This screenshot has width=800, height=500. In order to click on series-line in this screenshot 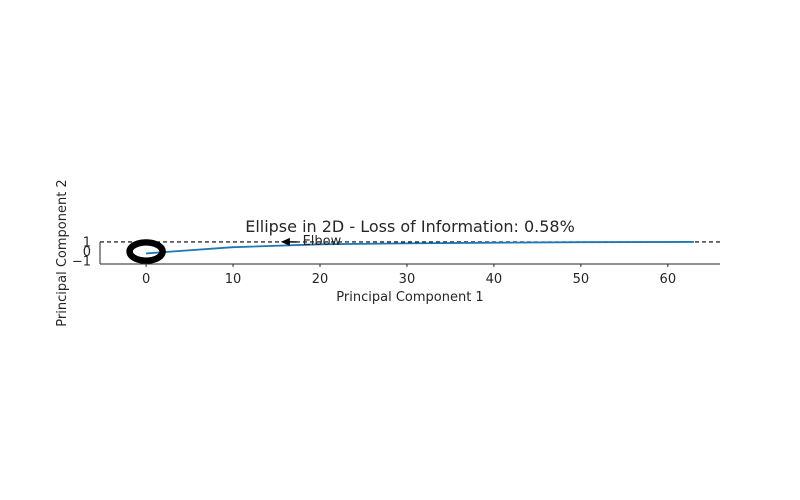, I will do `click(420, 248)`.